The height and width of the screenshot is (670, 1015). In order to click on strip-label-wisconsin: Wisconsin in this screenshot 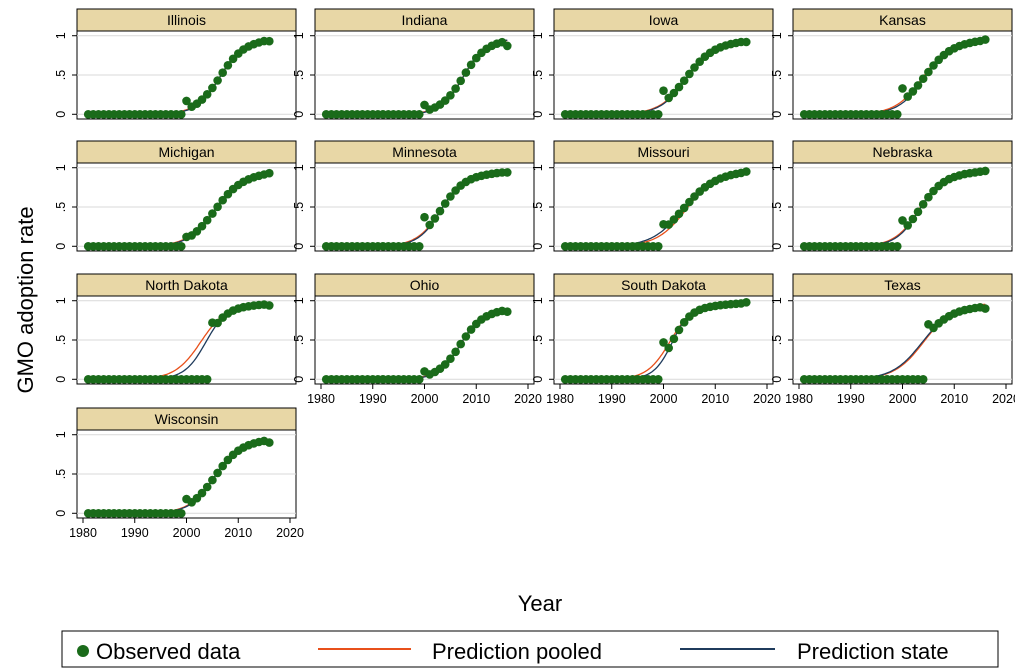, I will do `click(187, 419)`.